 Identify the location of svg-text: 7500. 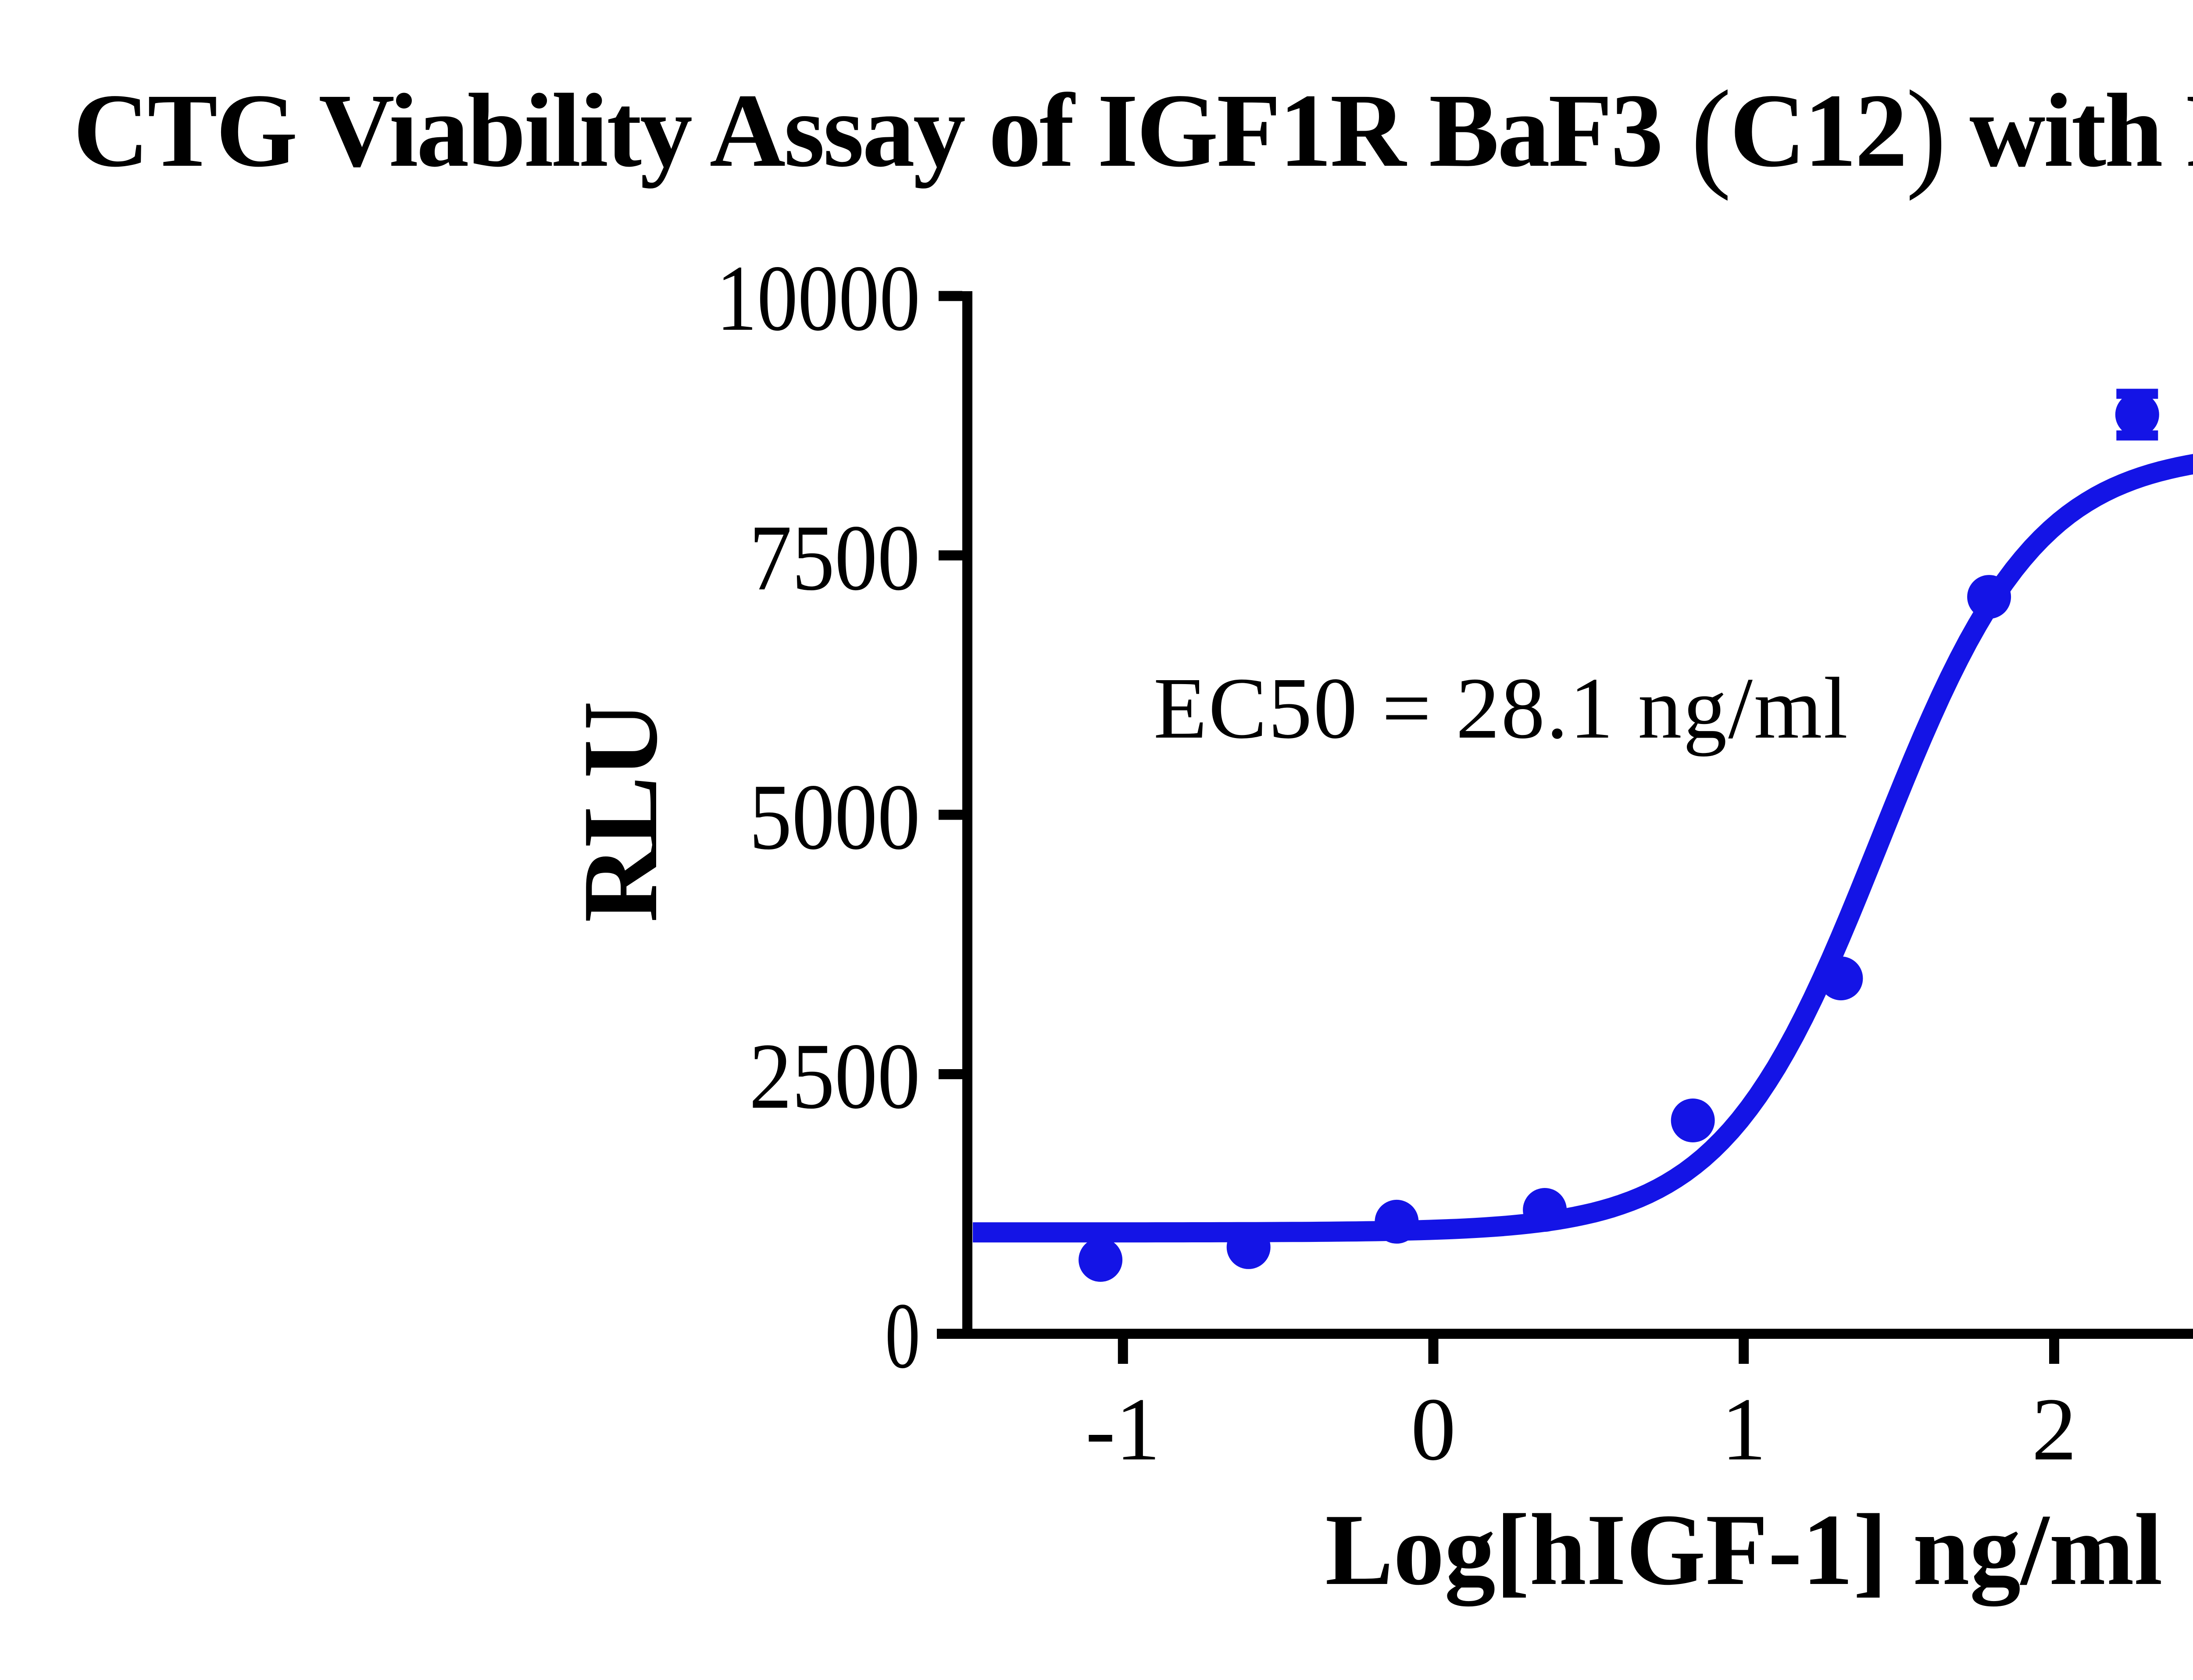
(834, 557).